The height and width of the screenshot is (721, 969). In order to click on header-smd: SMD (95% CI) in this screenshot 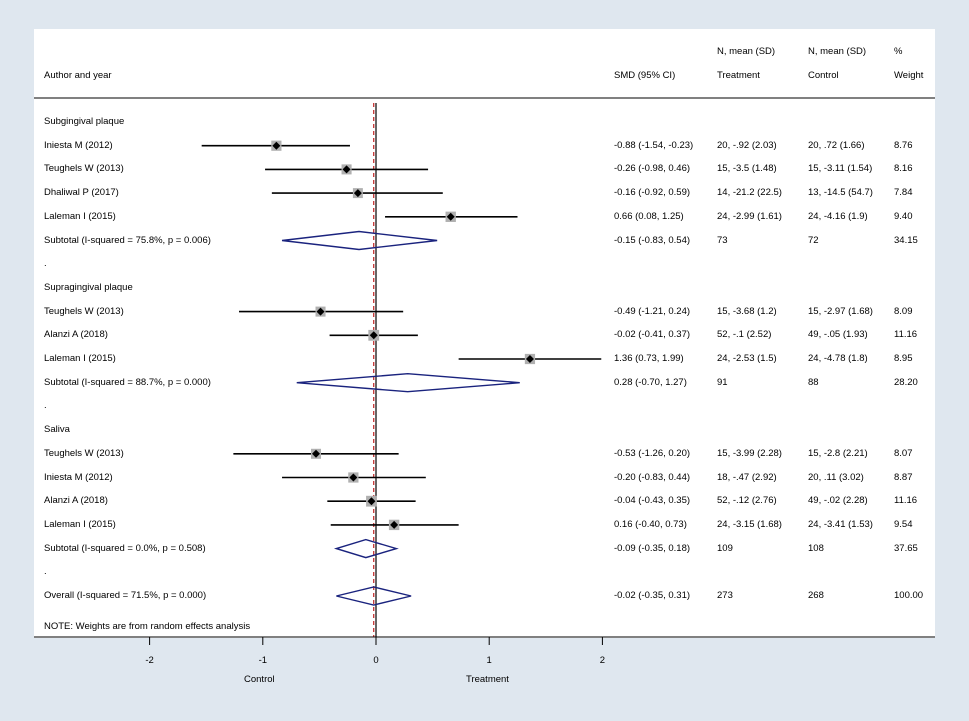, I will do `click(645, 75)`.